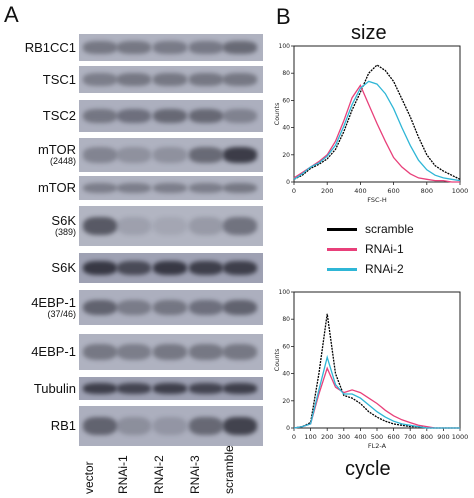  Describe the element at coordinates (460, 437) in the screenshot. I see `x-tick-label: 1000` at that location.